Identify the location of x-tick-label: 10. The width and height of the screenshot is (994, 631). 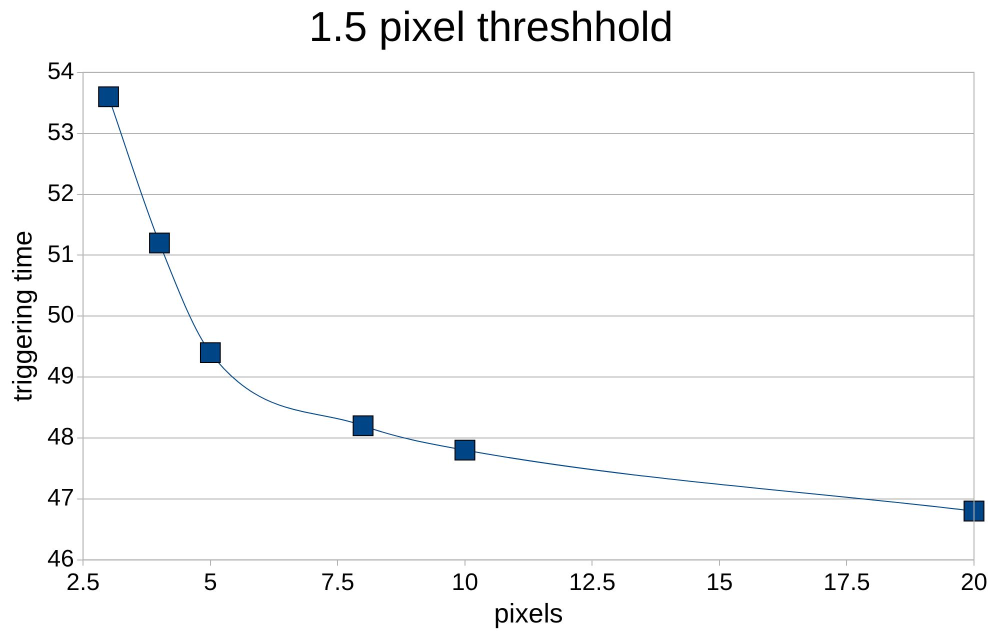
(465, 582).